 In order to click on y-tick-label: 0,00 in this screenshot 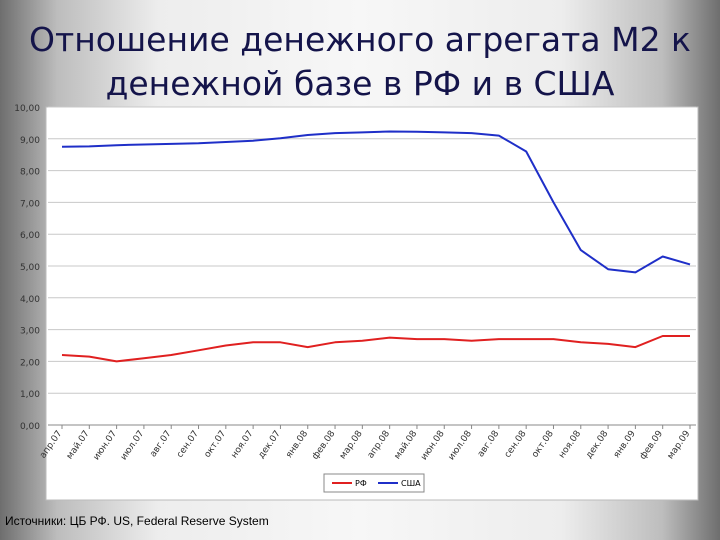, I will do `click(30, 427)`.